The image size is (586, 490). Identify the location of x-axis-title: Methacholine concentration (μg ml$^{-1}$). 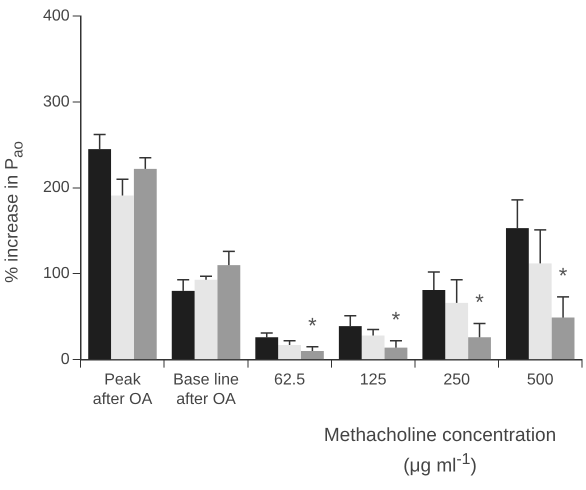
(440, 451).